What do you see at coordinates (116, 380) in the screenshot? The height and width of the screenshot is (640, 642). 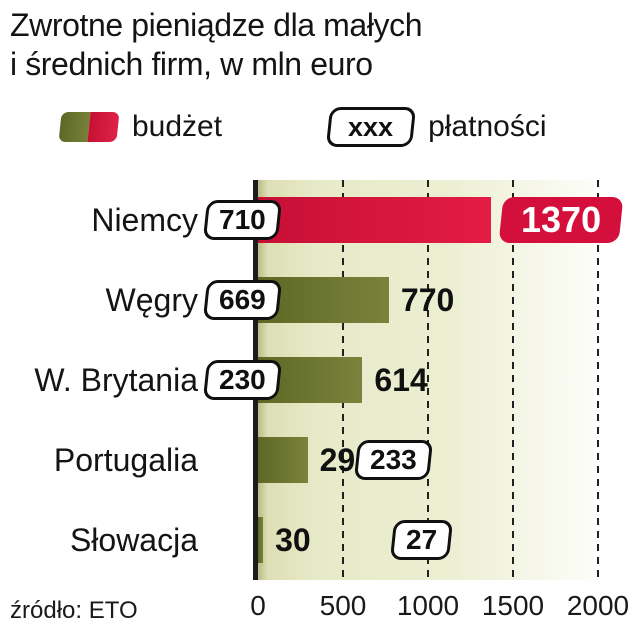 I see `category-label: W. Brytania` at bounding box center [116, 380].